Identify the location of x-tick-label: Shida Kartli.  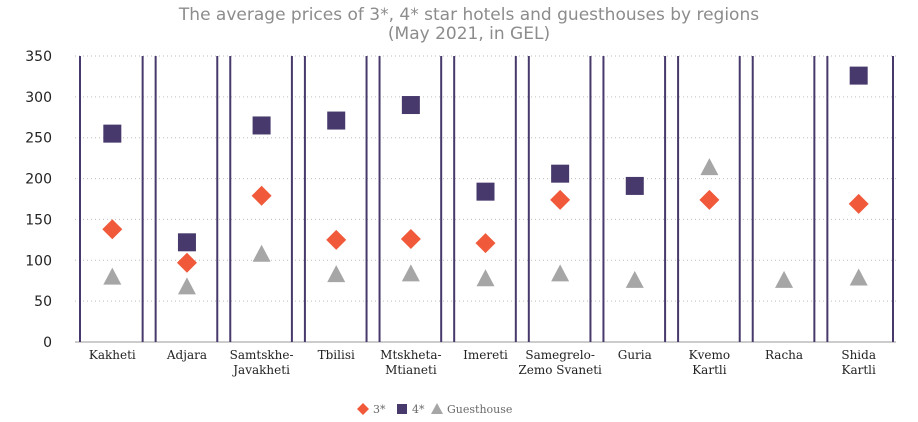
(858, 362).